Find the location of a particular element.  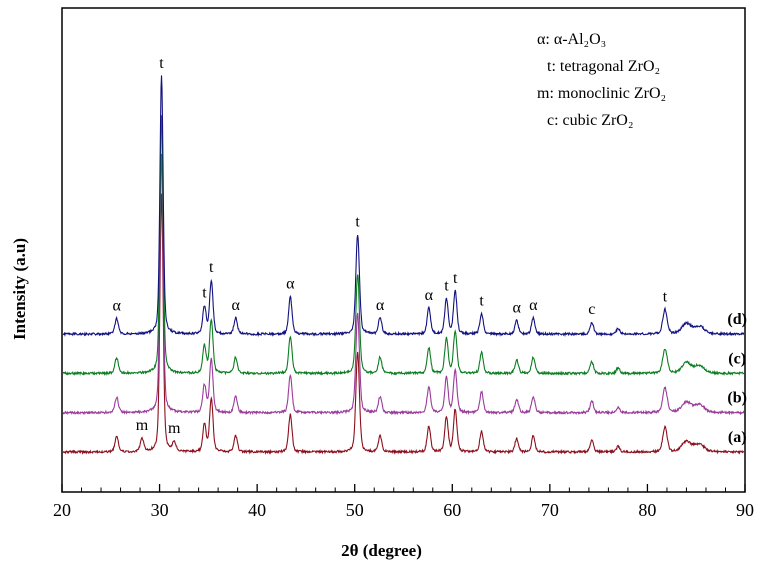

x-axis-label: 2θ (degree) is located at coordinates (381, 550).